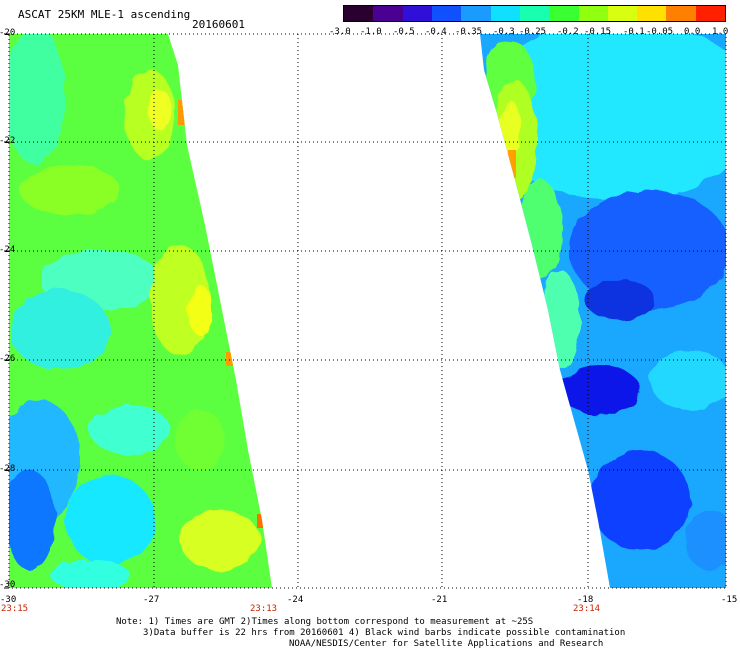  I want to click on x-tick-label: -24, so click(295, 600).